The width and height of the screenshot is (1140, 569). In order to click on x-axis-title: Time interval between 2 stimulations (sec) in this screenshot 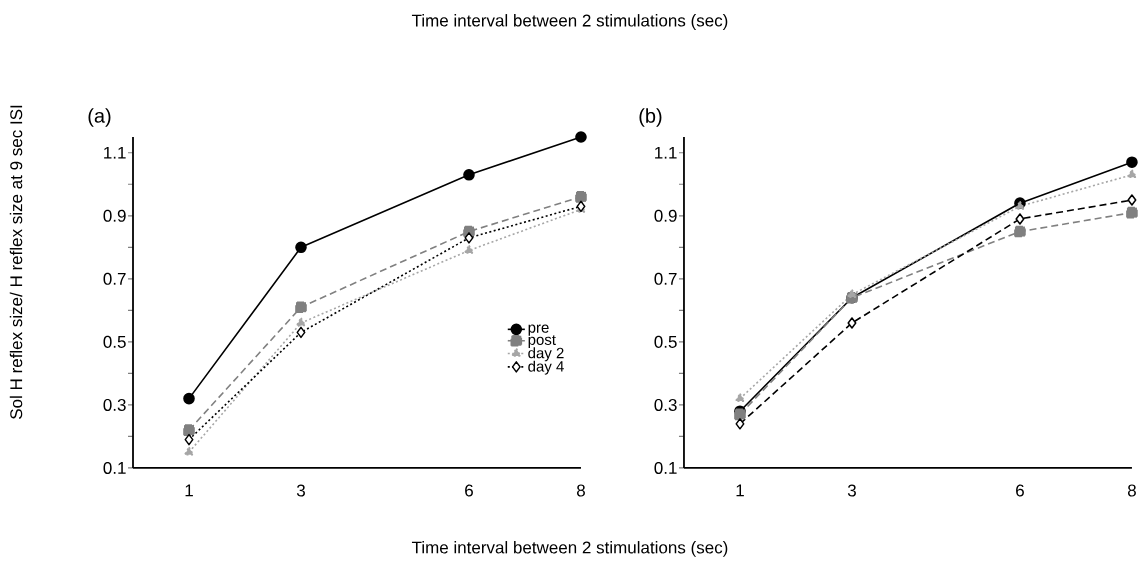, I will do `click(569, 549)`.